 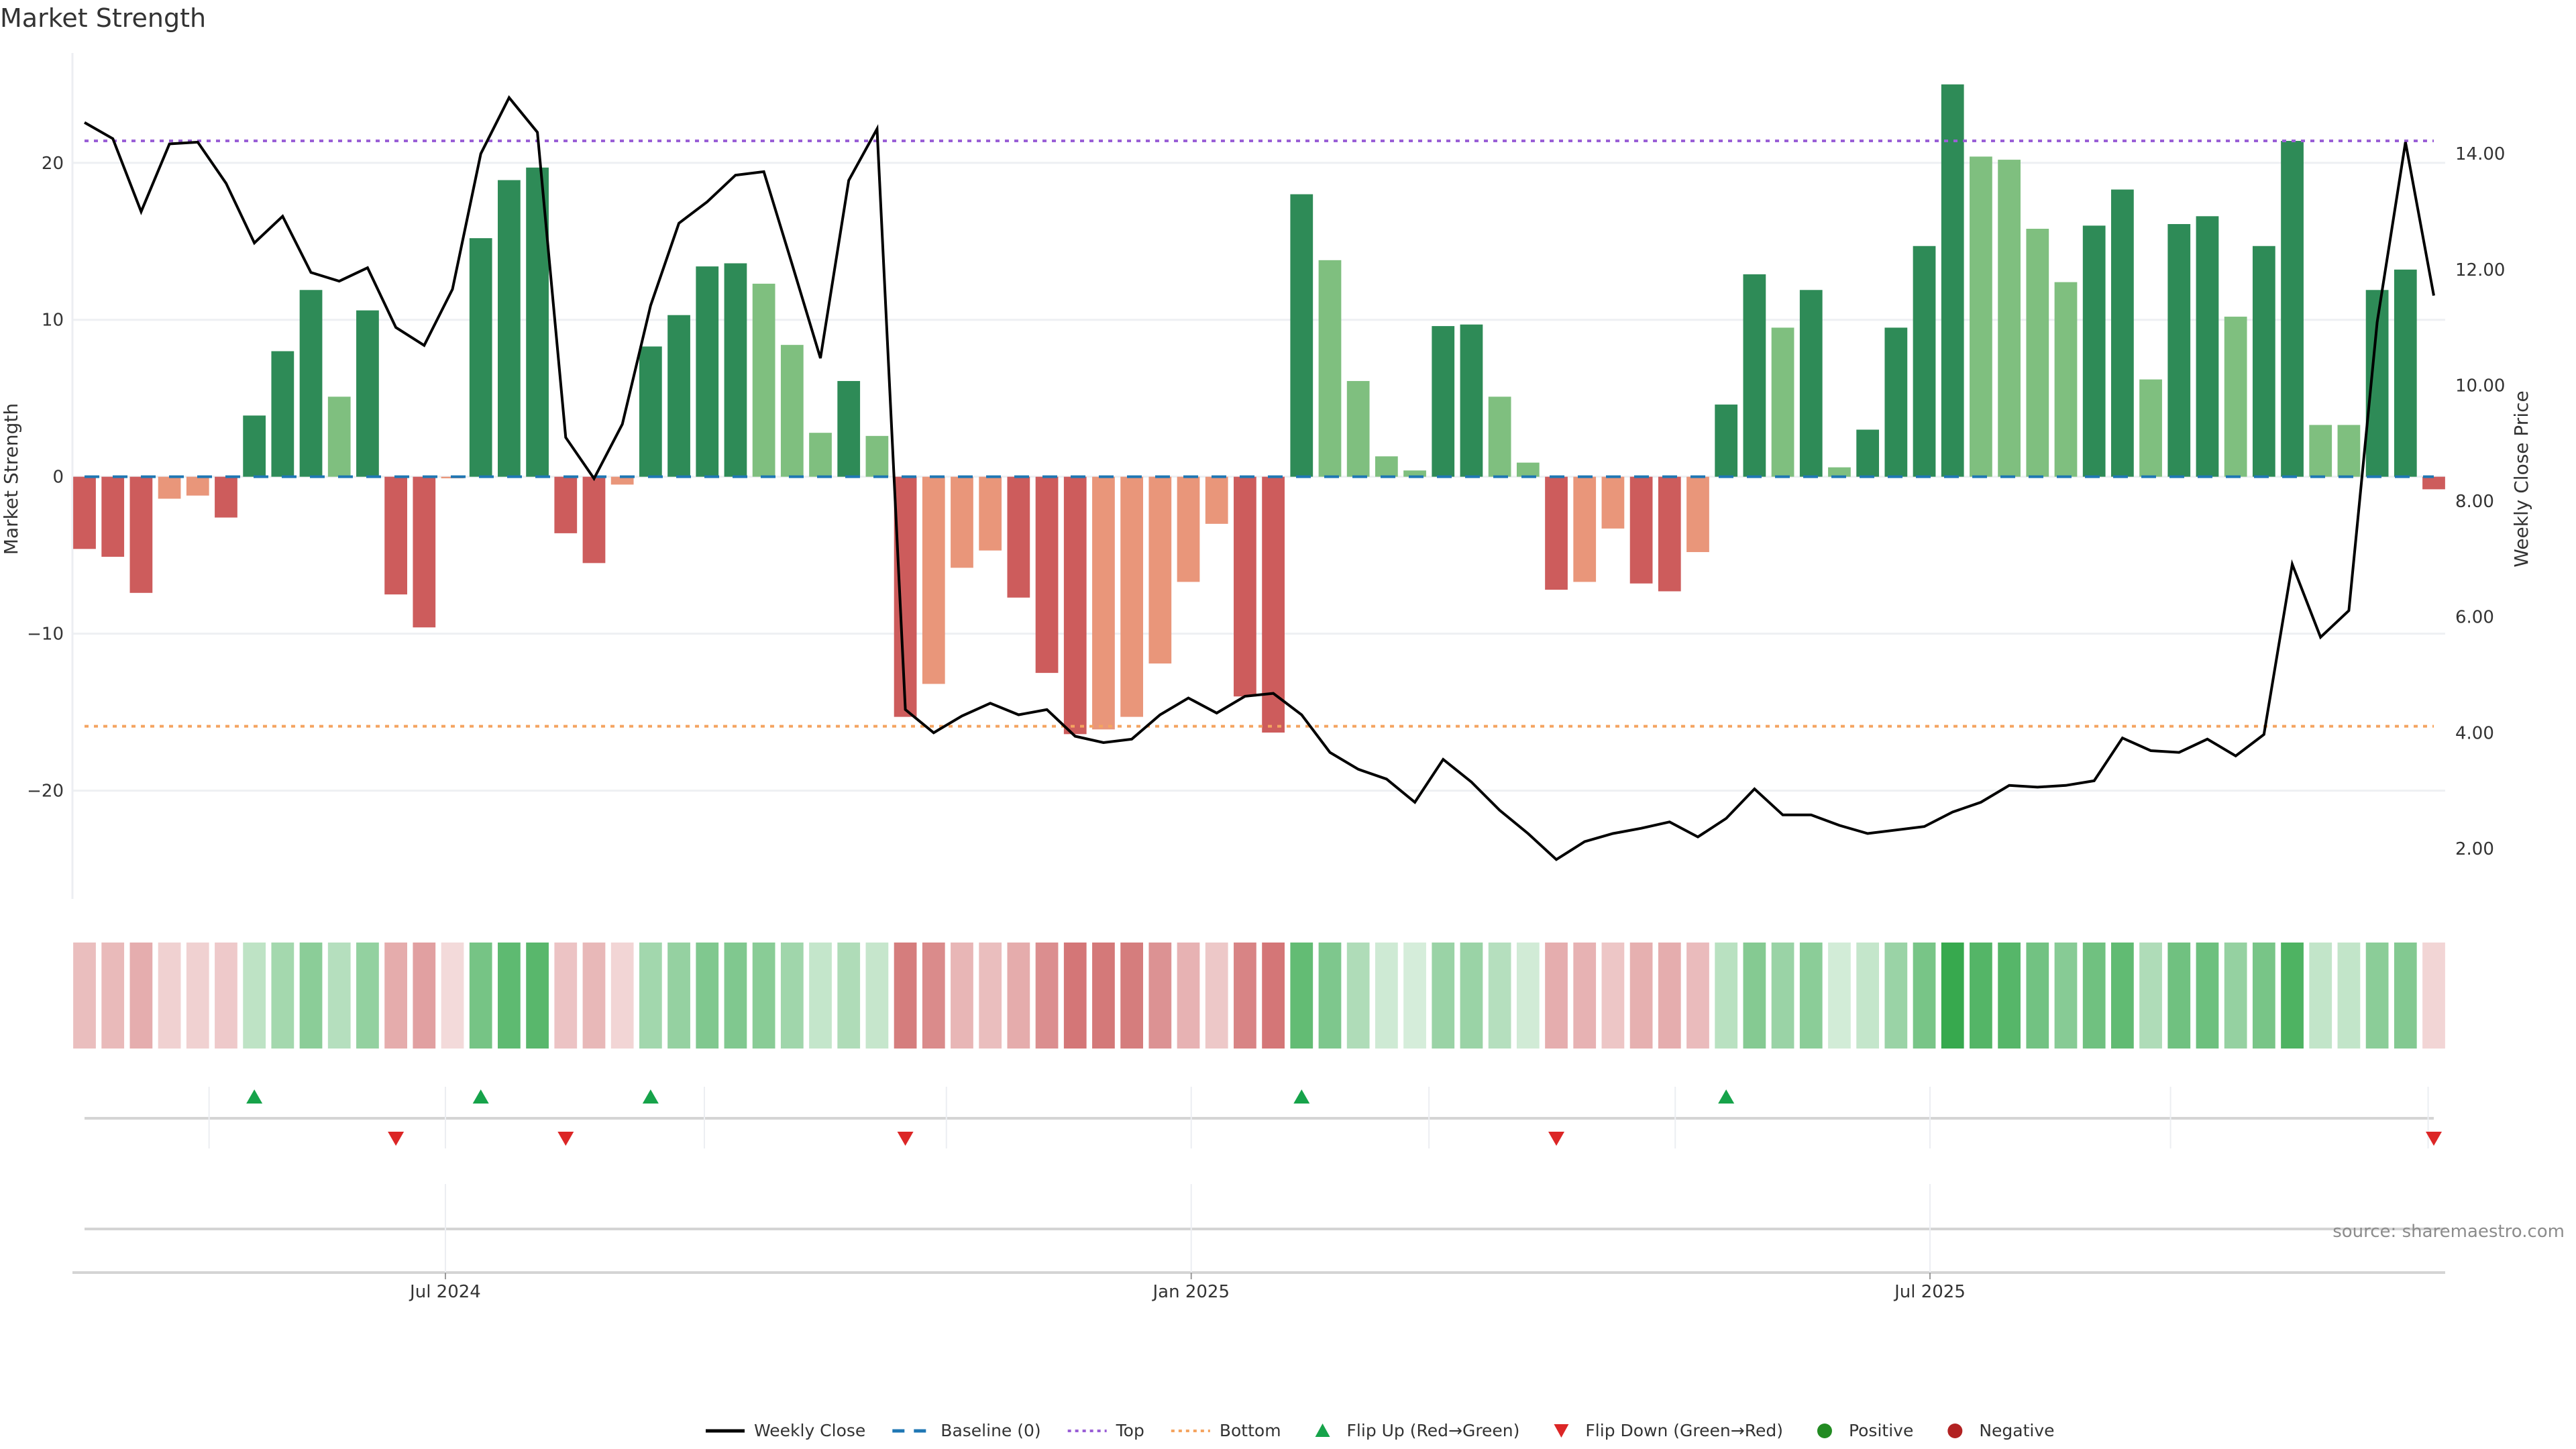 What do you see at coordinates (45, 635) in the screenshot?
I see `y-tick-label: −10` at bounding box center [45, 635].